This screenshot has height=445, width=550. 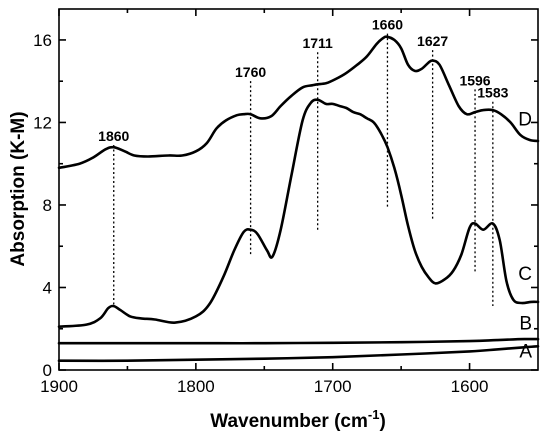 What do you see at coordinates (474, 80) in the screenshot?
I see `peak-label-1596: 1596` at bounding box center [474, 80].